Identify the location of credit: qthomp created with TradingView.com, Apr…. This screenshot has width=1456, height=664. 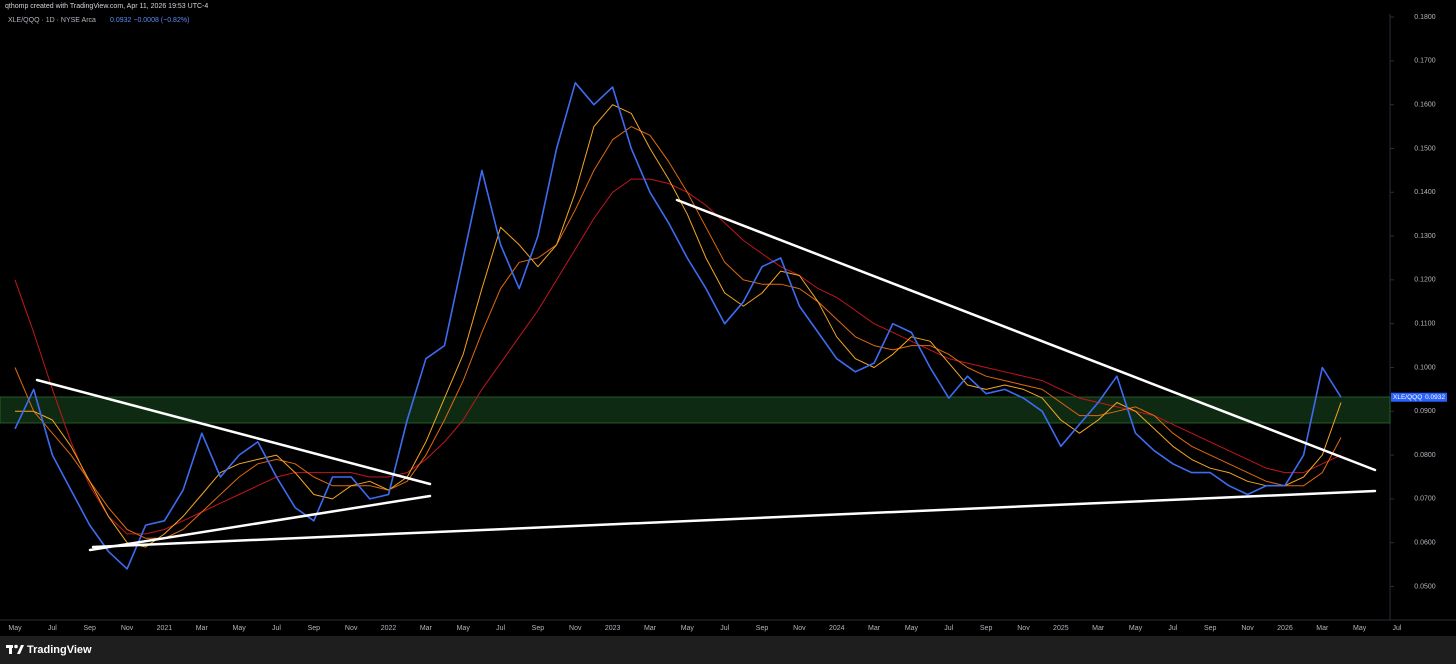
(106, 6).